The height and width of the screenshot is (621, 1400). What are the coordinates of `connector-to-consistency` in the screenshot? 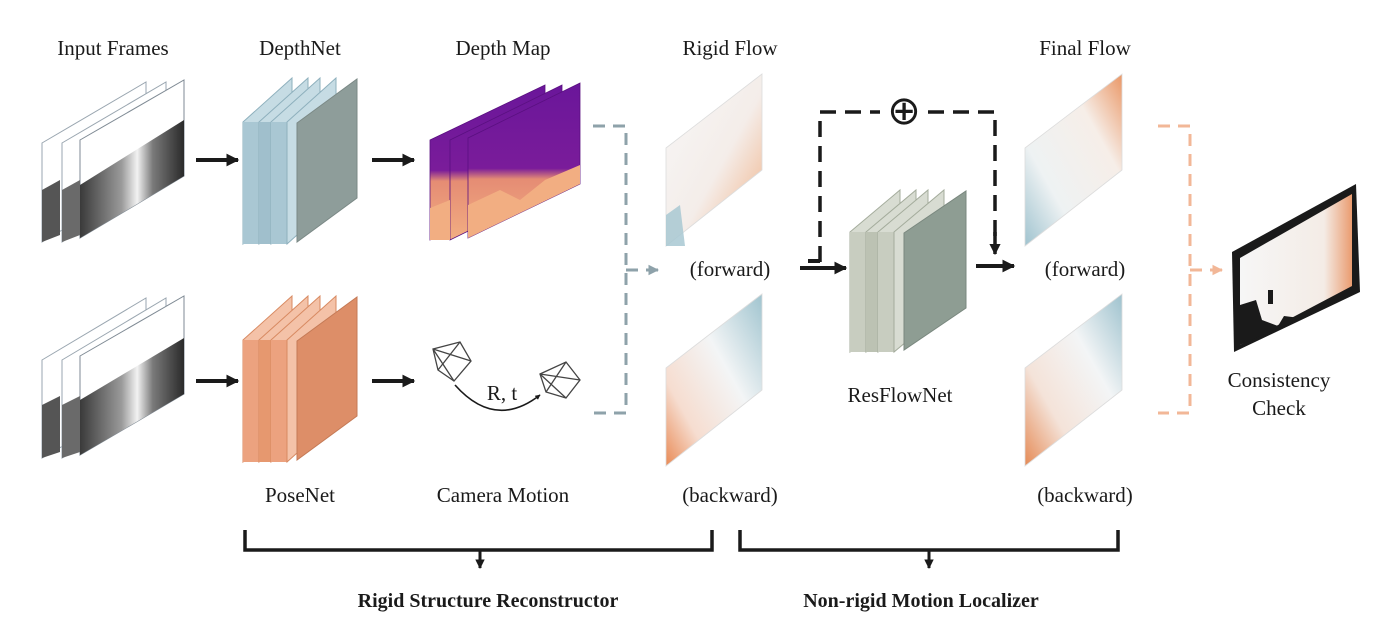 It's located at (1191, 269).